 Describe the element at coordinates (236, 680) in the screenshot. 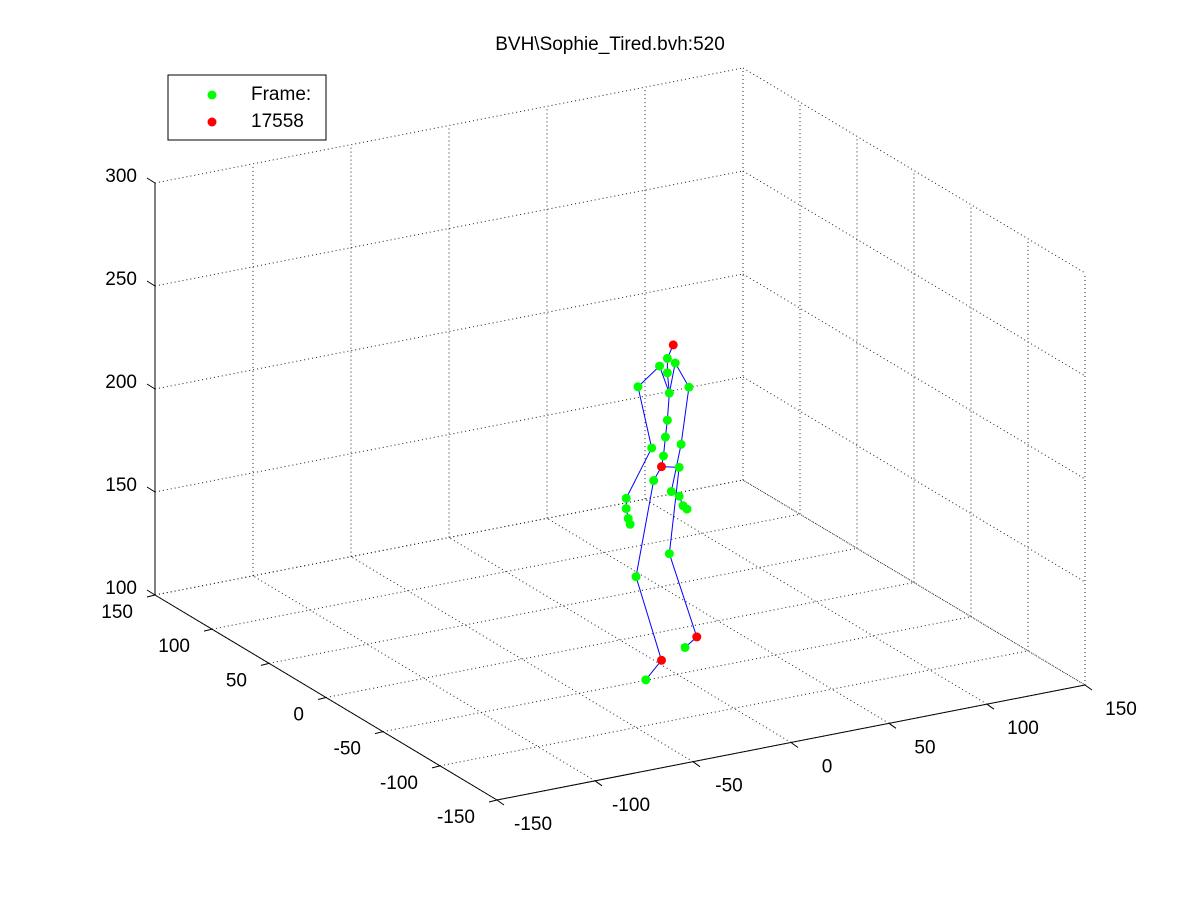

I see `y-tick-label: 50` at that location.